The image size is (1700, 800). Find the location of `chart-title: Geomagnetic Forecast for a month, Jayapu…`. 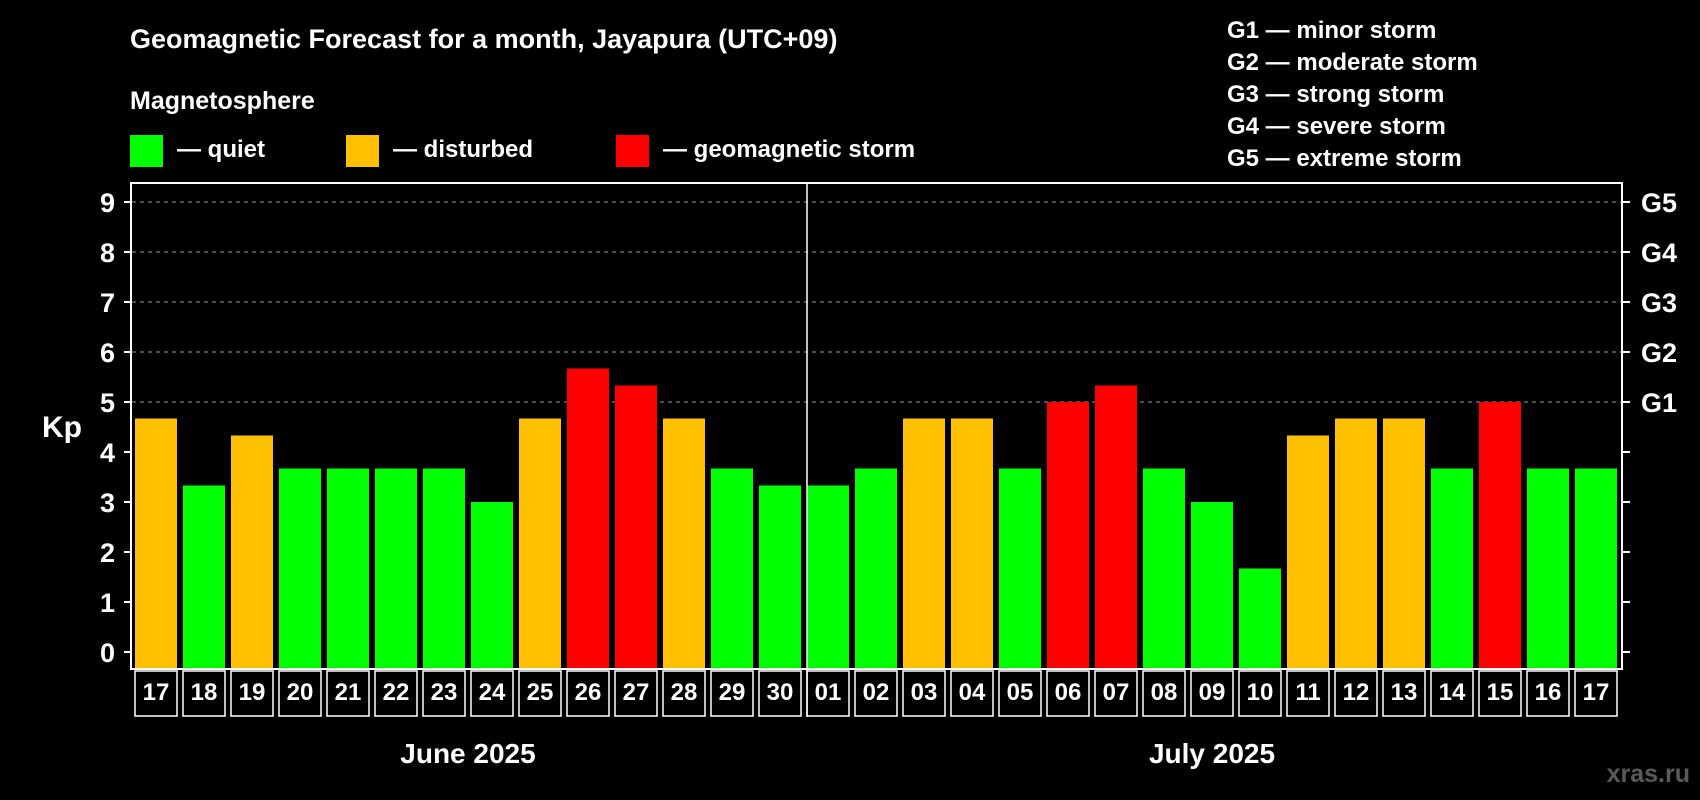

chart-title: Geomagnetic Forecast for a month, Jayapu… is located at coordinates (483, 39).